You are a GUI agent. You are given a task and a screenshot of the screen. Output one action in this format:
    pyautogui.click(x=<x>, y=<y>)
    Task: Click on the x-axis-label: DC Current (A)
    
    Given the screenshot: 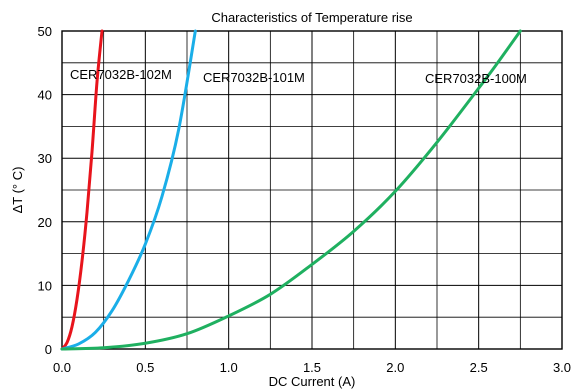 What is the action you would take?
    pyautogui.click(x=312, y=381)
    